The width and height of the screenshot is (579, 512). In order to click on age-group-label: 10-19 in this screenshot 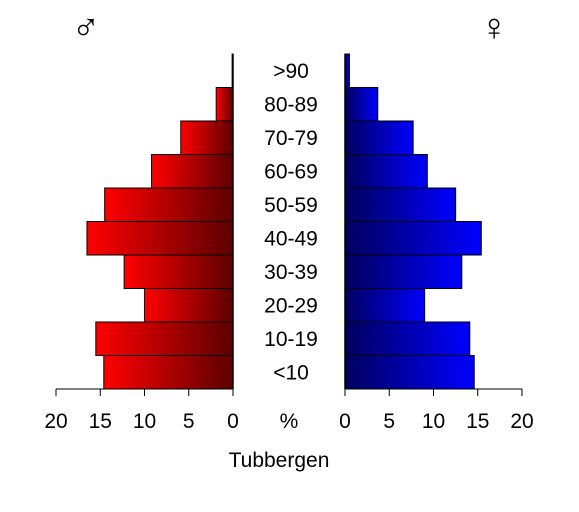, I will do `click(291, 339)`.